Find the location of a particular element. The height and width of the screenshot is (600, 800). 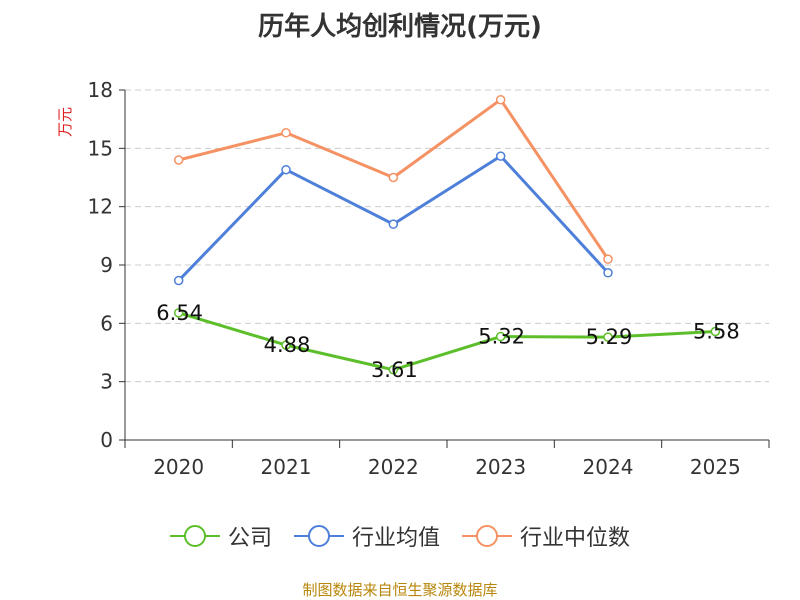

x-tick-label-2020: 2020 is located at coordinates (178, 467).